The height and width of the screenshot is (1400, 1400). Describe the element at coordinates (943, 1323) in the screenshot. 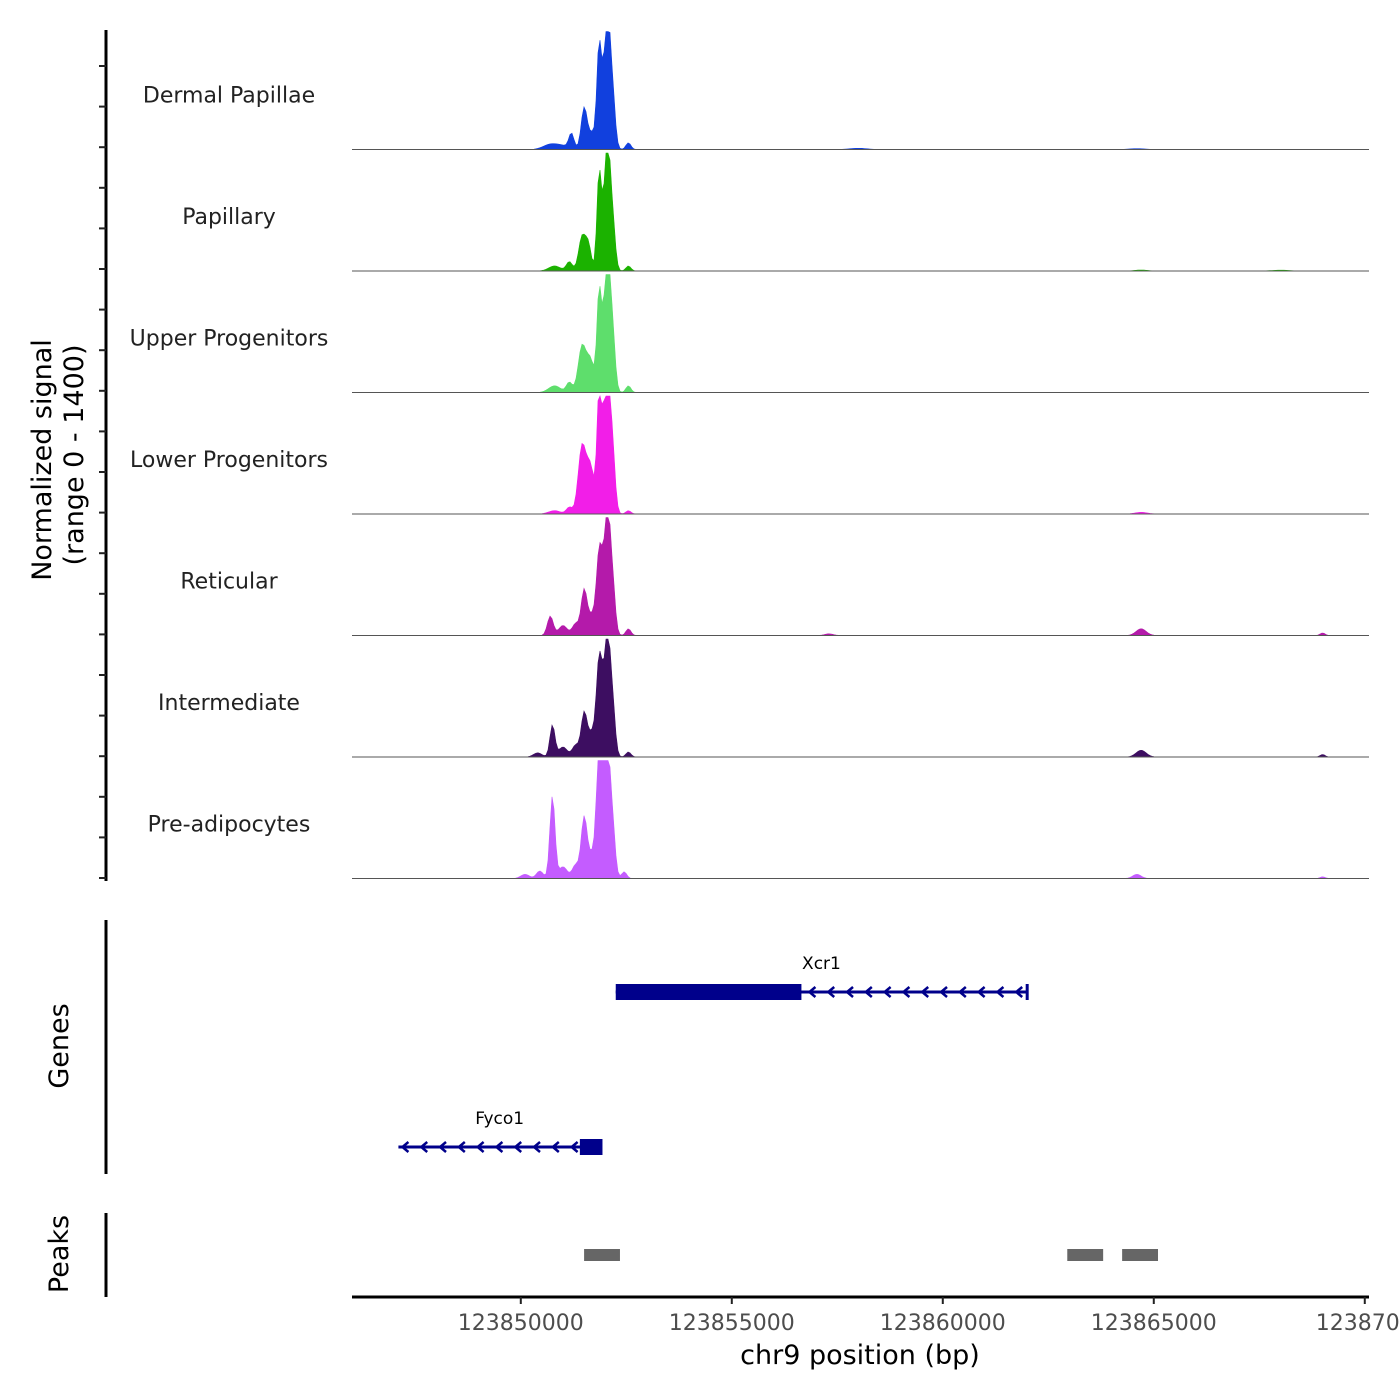

I see `x-tick-label: 123860000` at that location.